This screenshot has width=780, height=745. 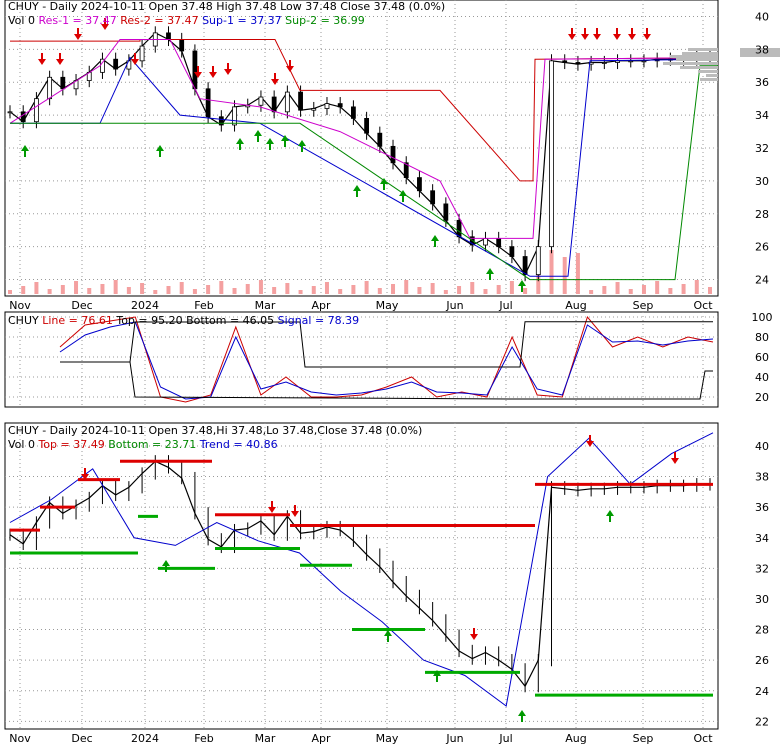 I want to click on price-legend-item-3: Sup-1 = 37.37, so click(x=240, y=20).